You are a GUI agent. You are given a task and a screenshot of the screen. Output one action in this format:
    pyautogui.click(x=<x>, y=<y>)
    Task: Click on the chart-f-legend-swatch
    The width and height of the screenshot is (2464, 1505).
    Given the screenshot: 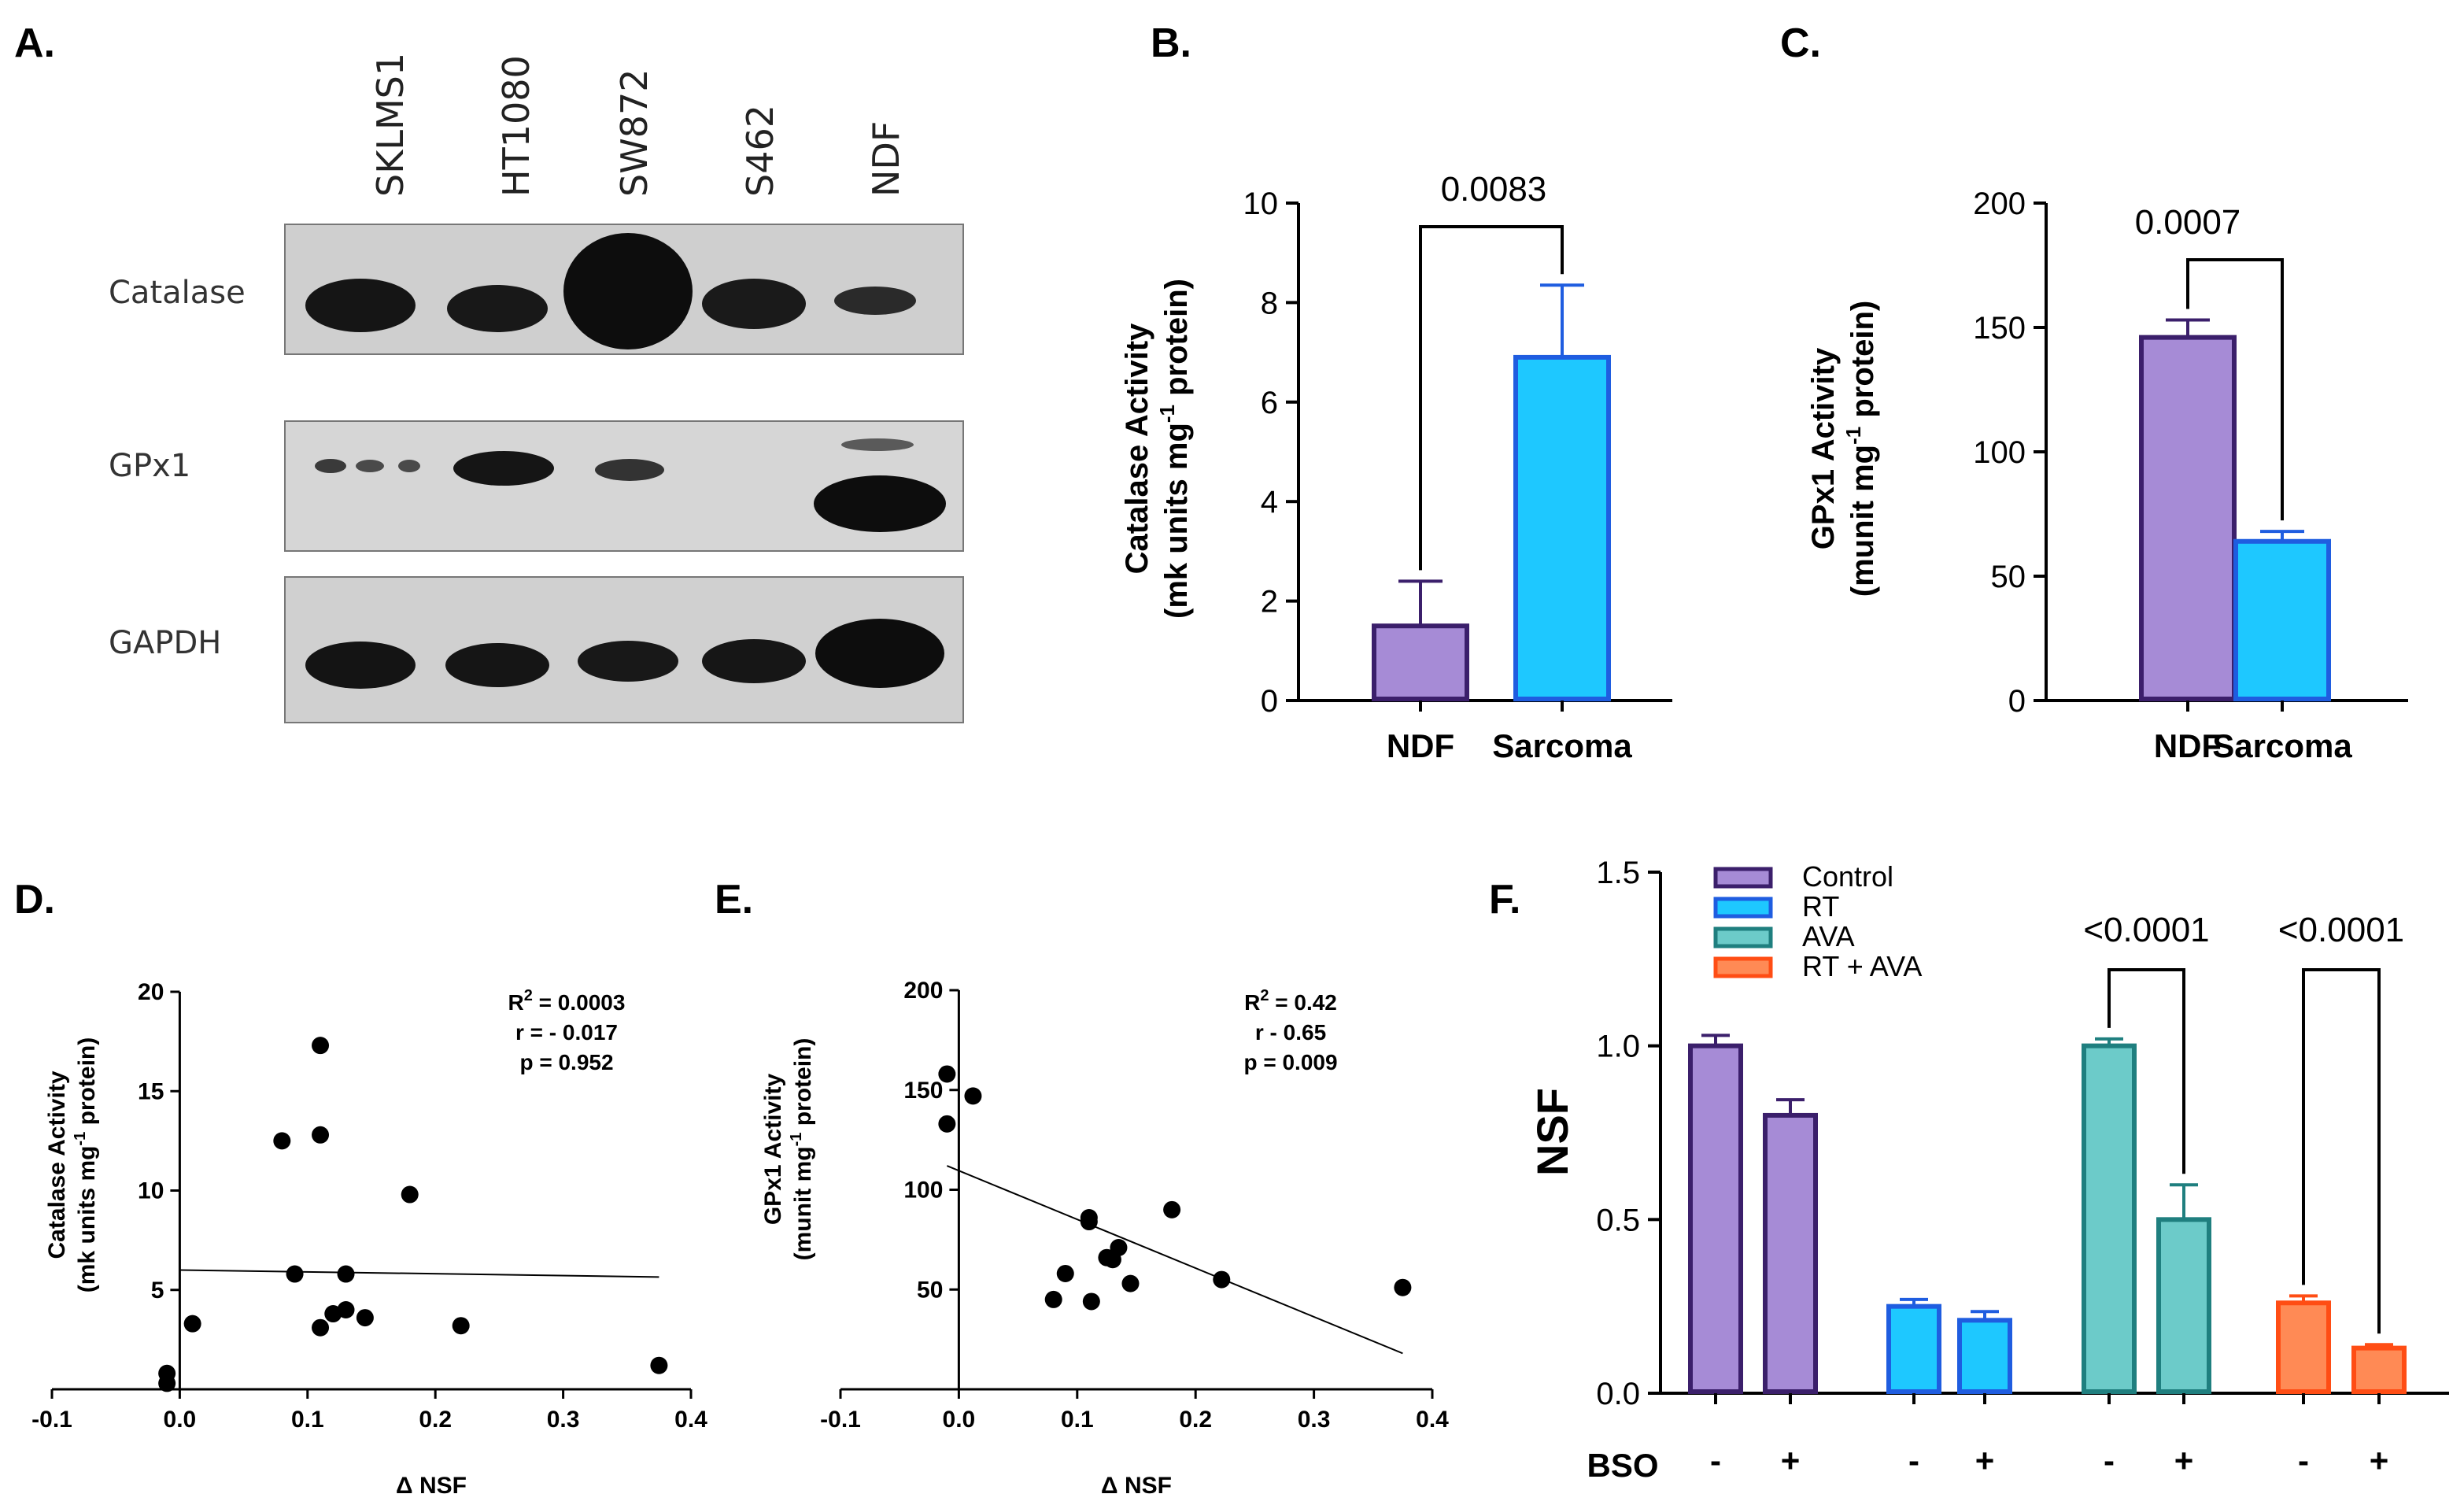 What is the action you would take?
    pyautogui.click(x=1743, y=937)
    